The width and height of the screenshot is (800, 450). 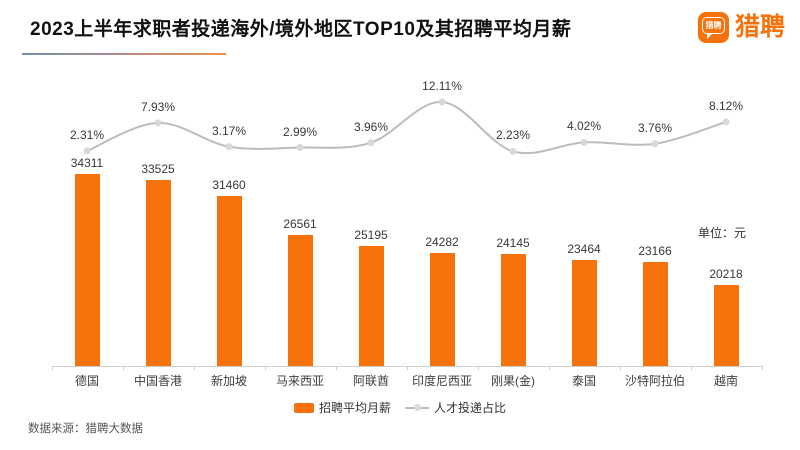 I want to click on category-label: 刚果(金), so click(x=513, y=381).